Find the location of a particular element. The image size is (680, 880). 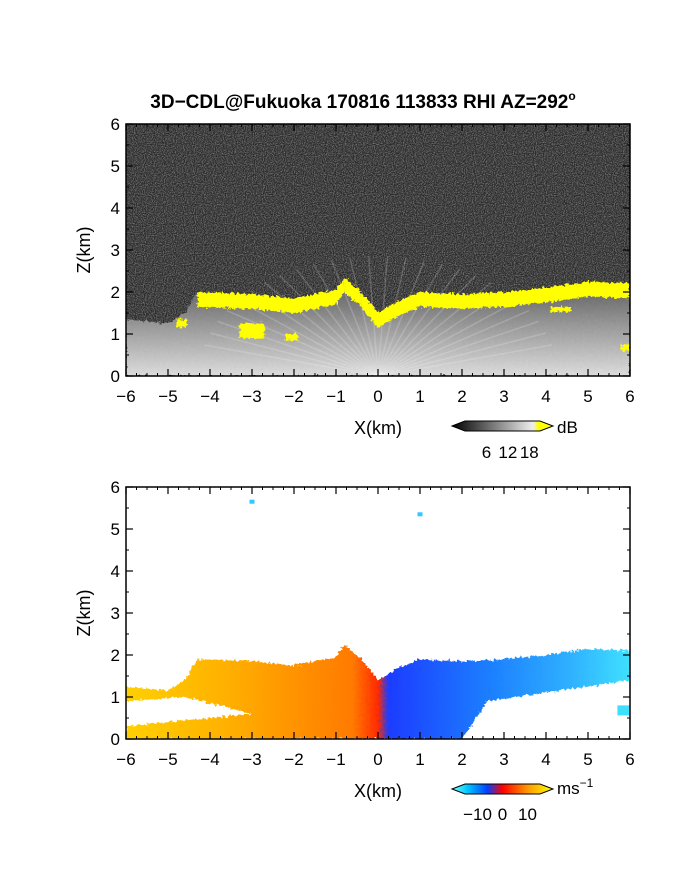

top-xtick-label: −6 is located at coordinates (125, 396).